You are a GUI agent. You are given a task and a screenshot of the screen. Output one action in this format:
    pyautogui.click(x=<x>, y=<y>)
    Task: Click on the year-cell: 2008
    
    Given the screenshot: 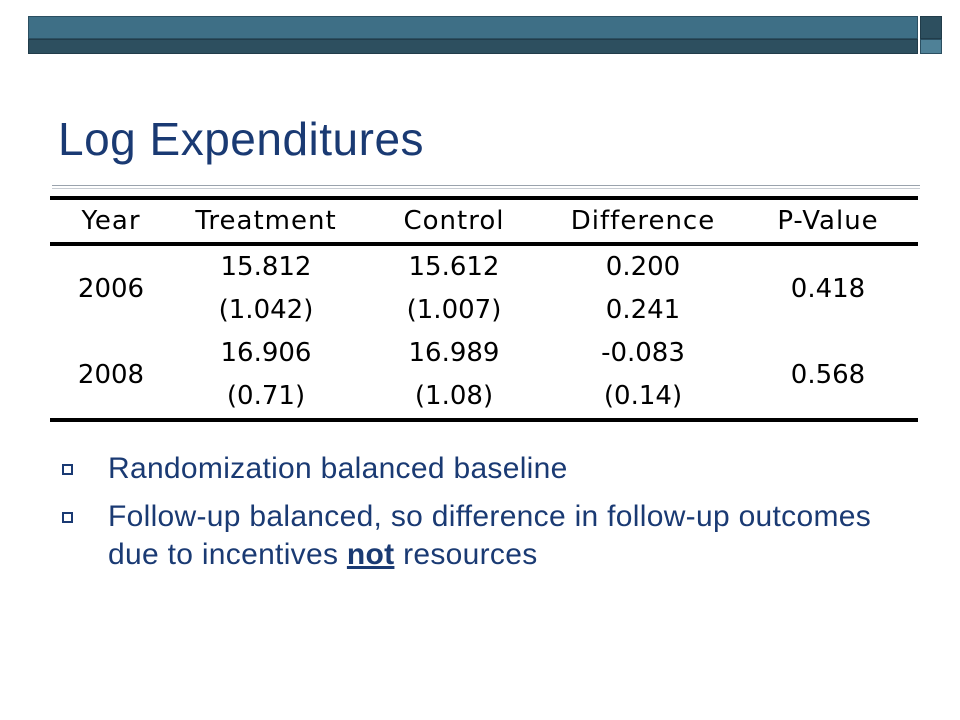 What is the action you would take?
    pyautogui.click(x=111, y=377)
    